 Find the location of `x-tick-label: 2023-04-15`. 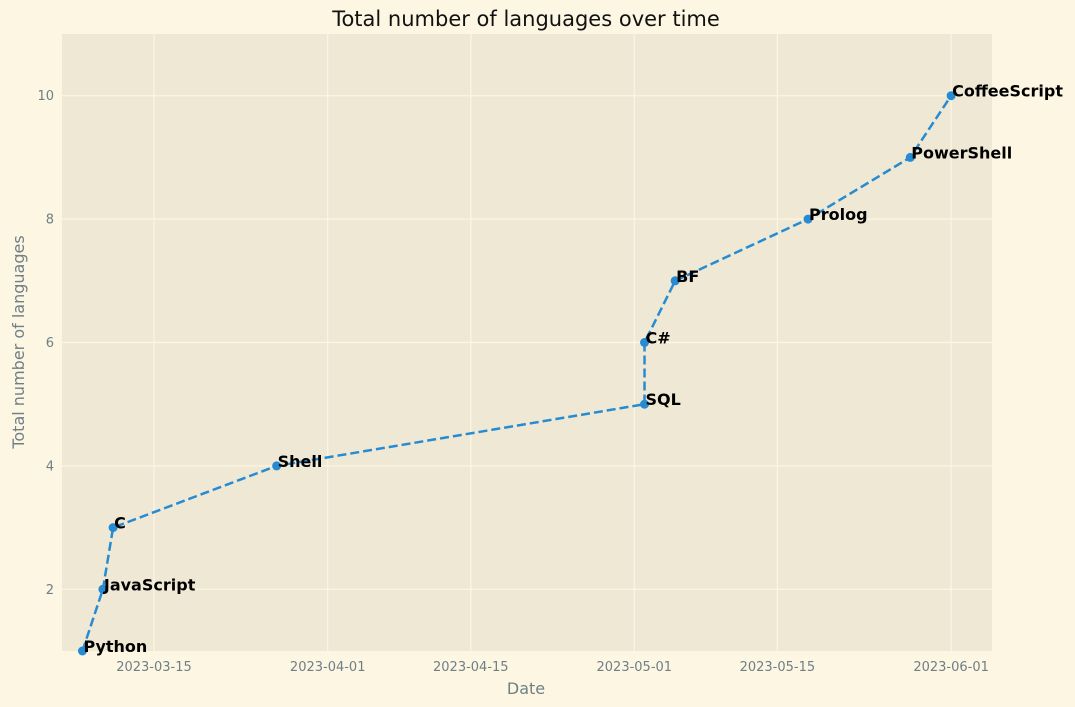

x-tick-label: 2023-04-15 is located at coordinates (471, 667).